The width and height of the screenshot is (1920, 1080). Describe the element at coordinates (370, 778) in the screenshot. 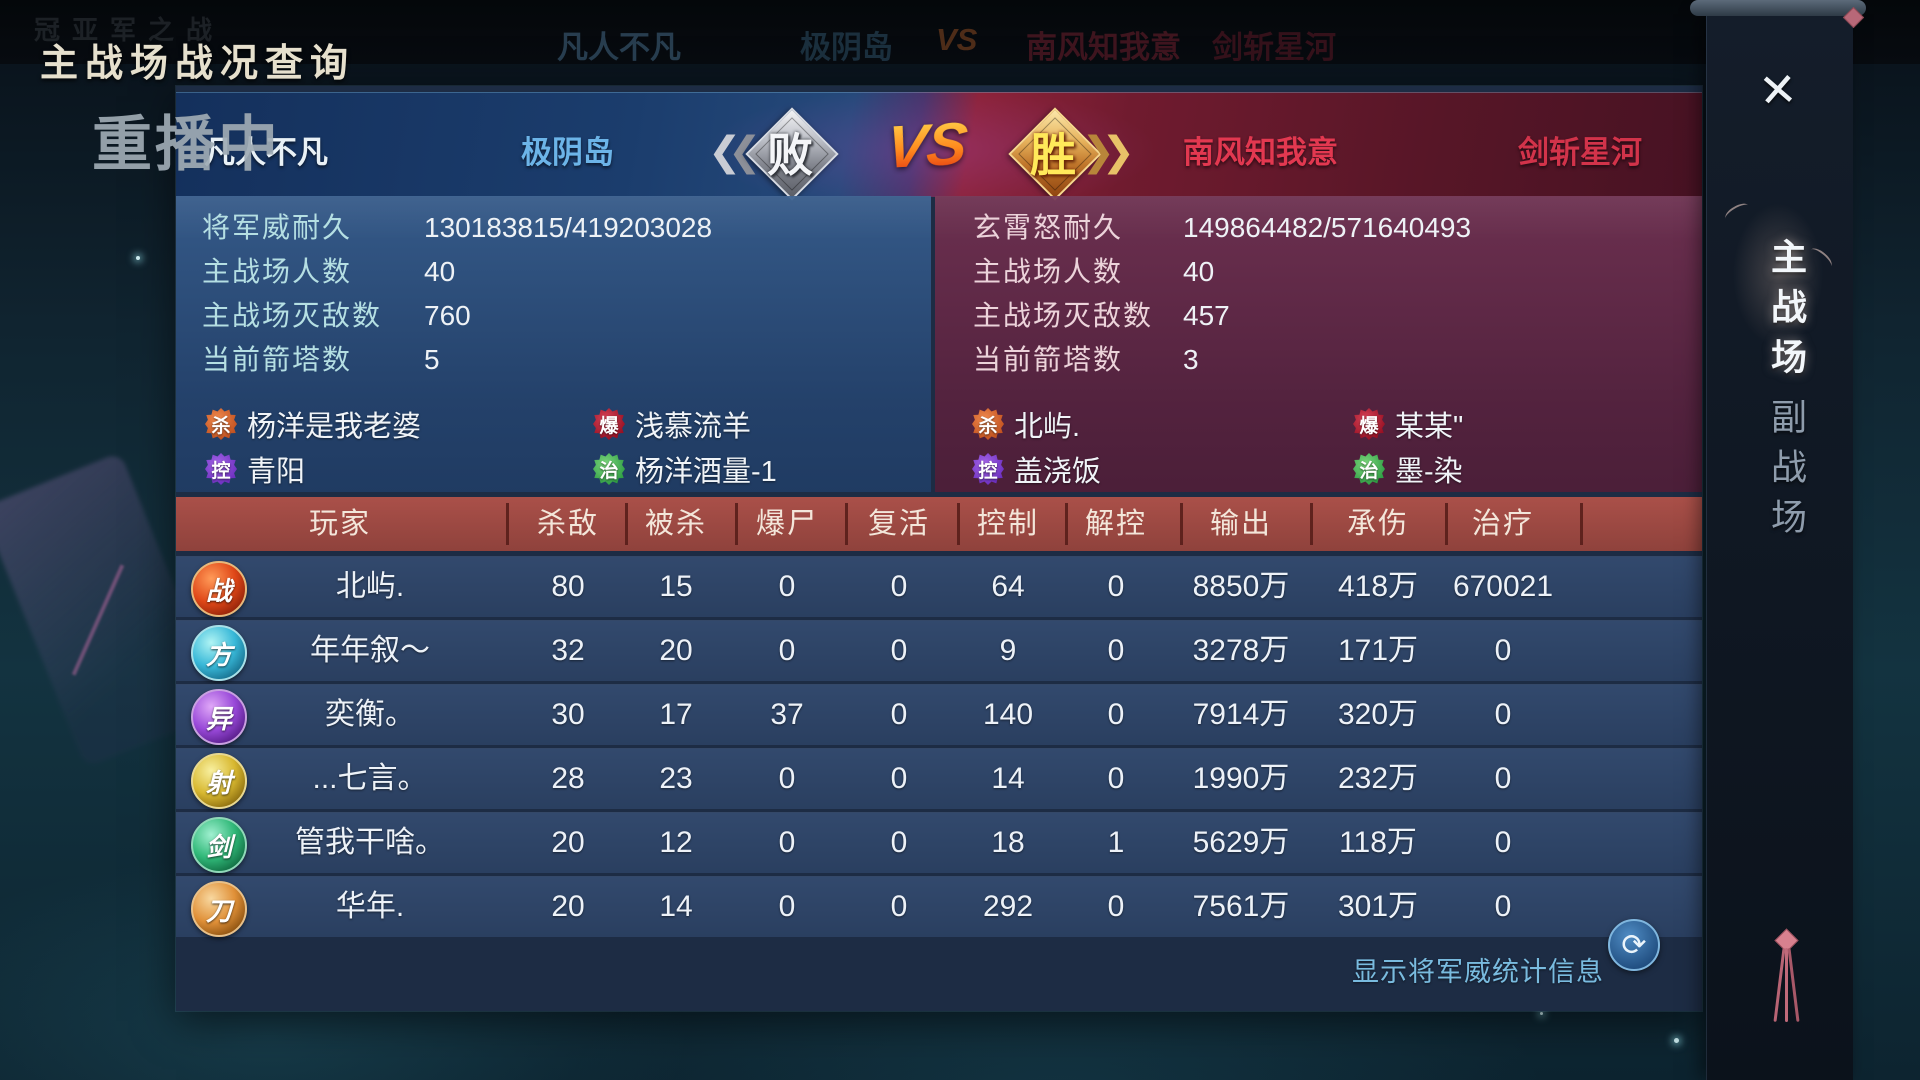

I see `player-name: ...七言。` at that location.